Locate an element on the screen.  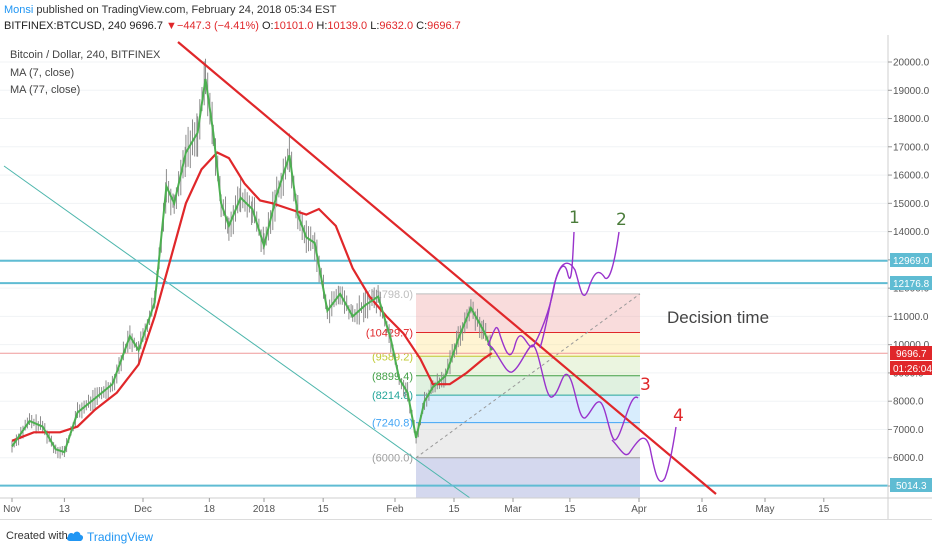
high-label: H: is located at coordinates (322, 26).